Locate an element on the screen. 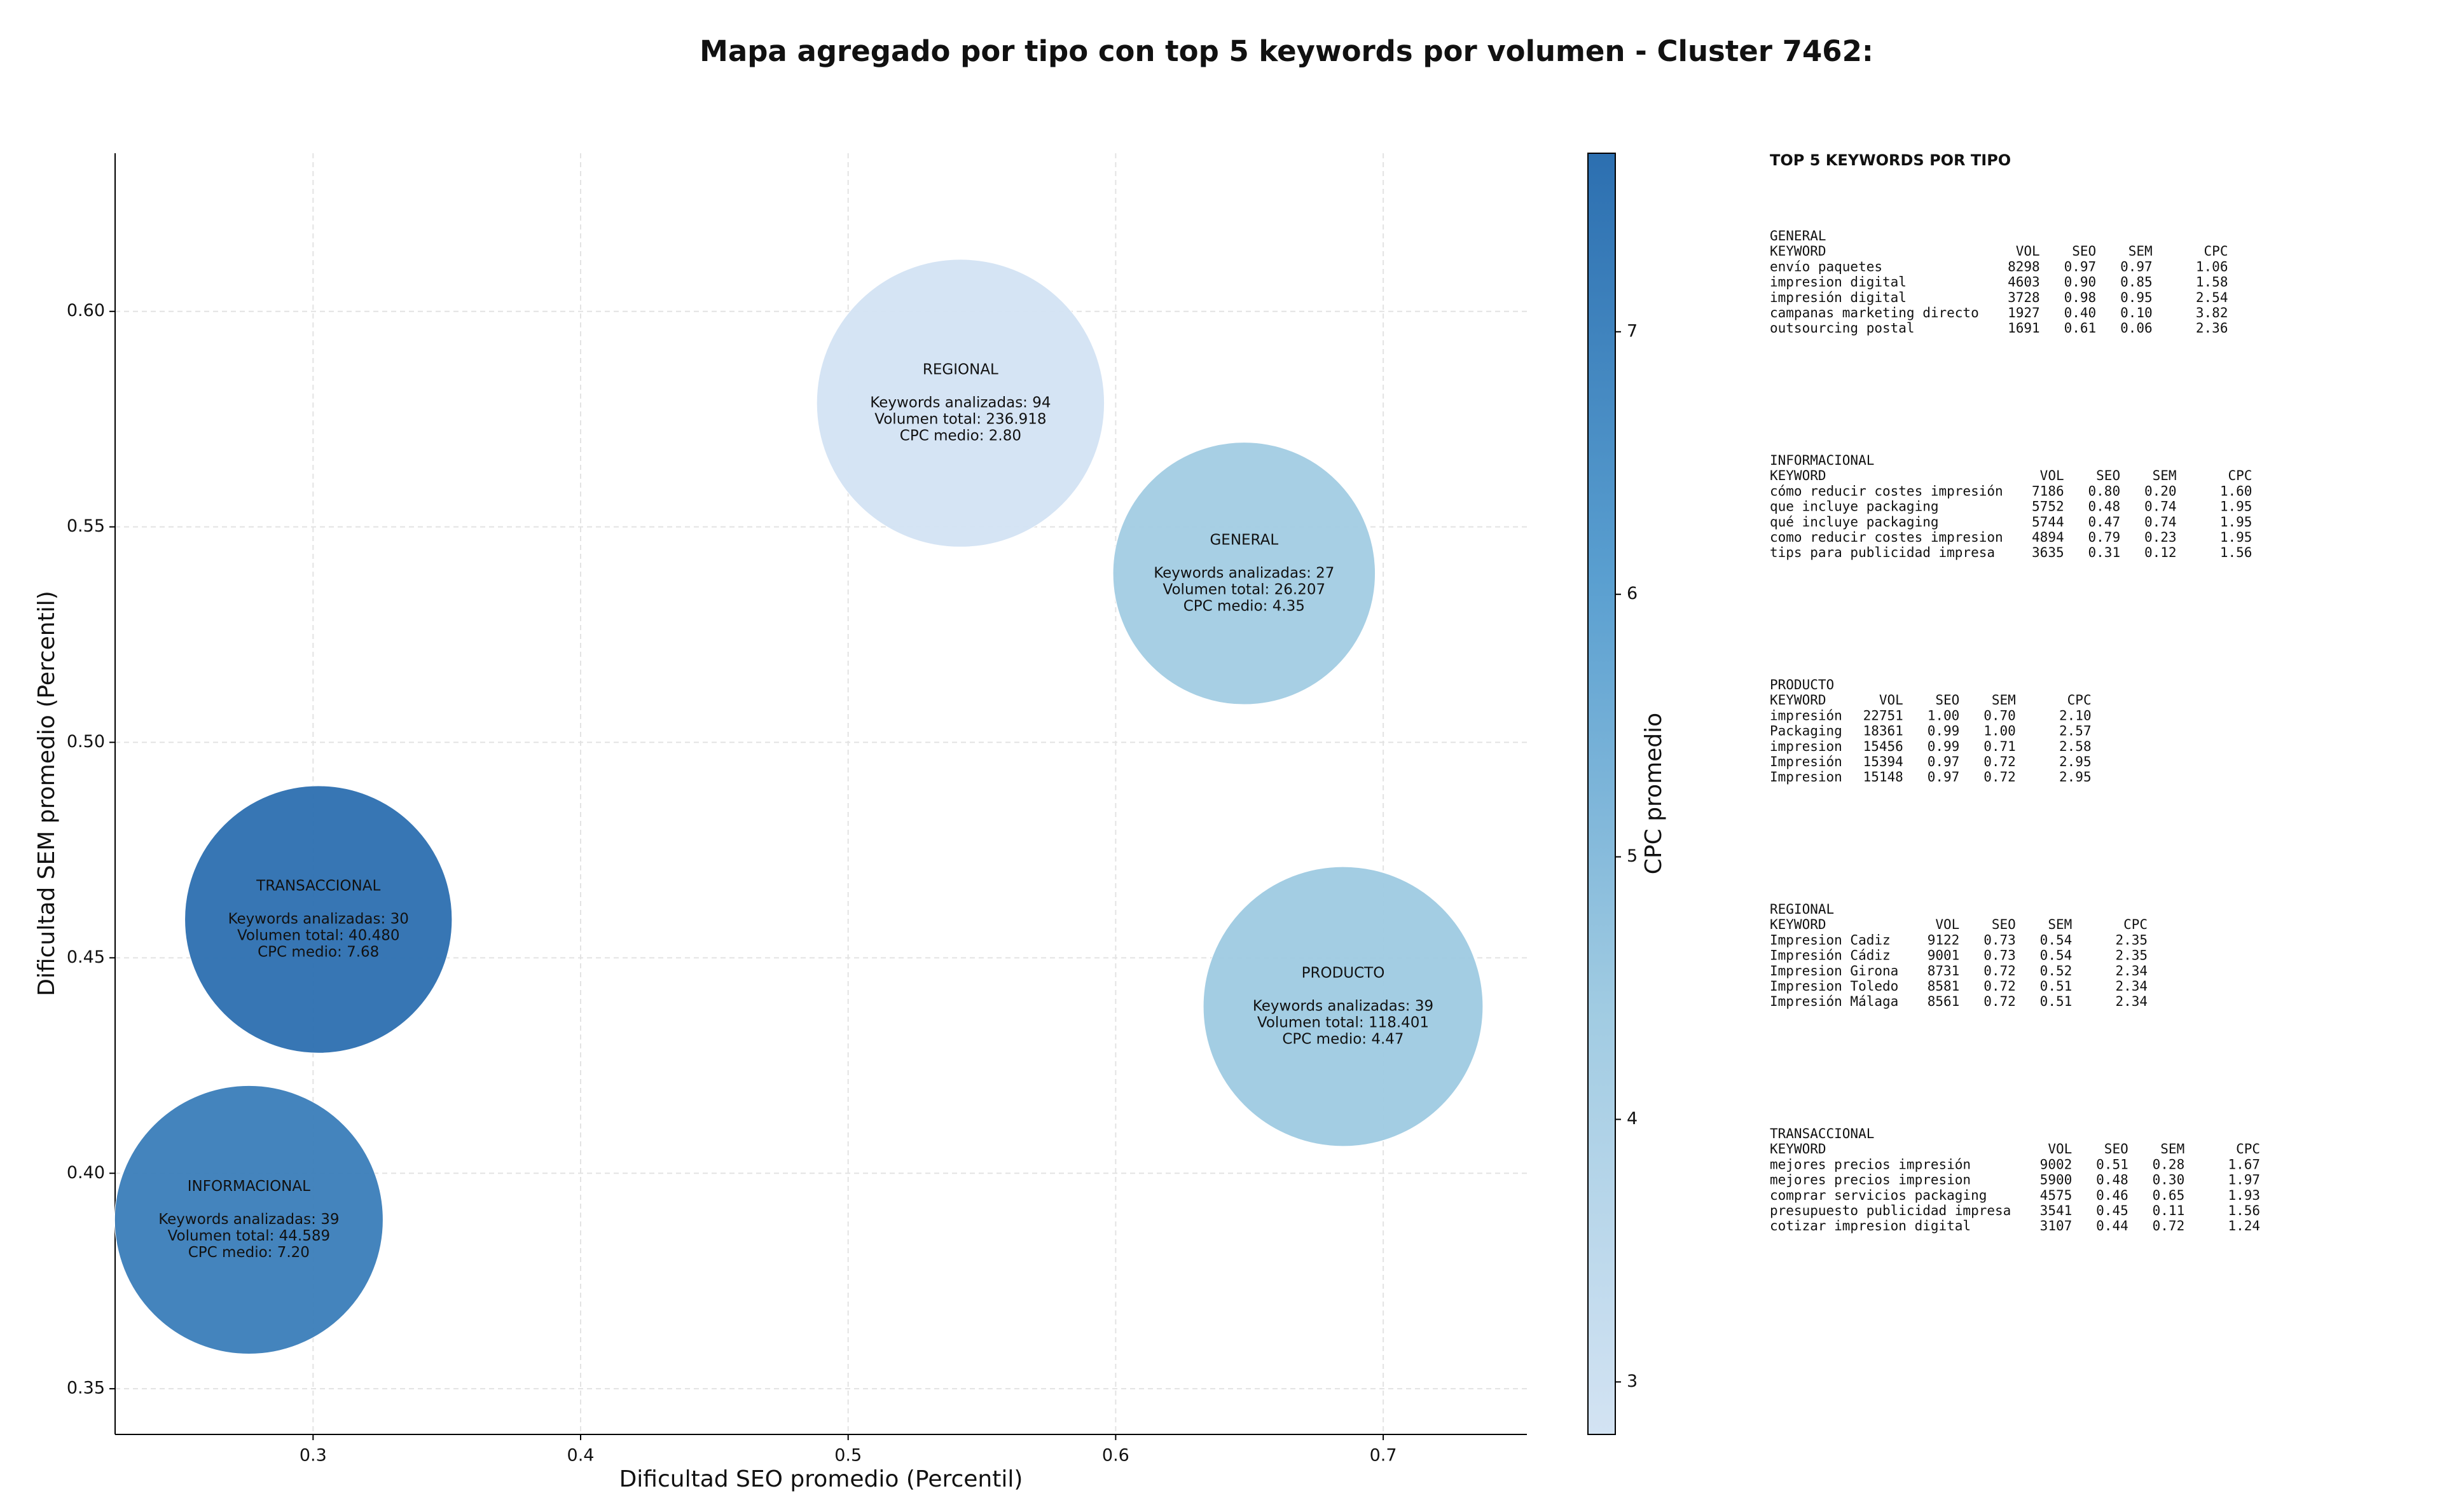 The image size is (2442, 1512). column-header: SEO is located at coordinates (2084, 251).